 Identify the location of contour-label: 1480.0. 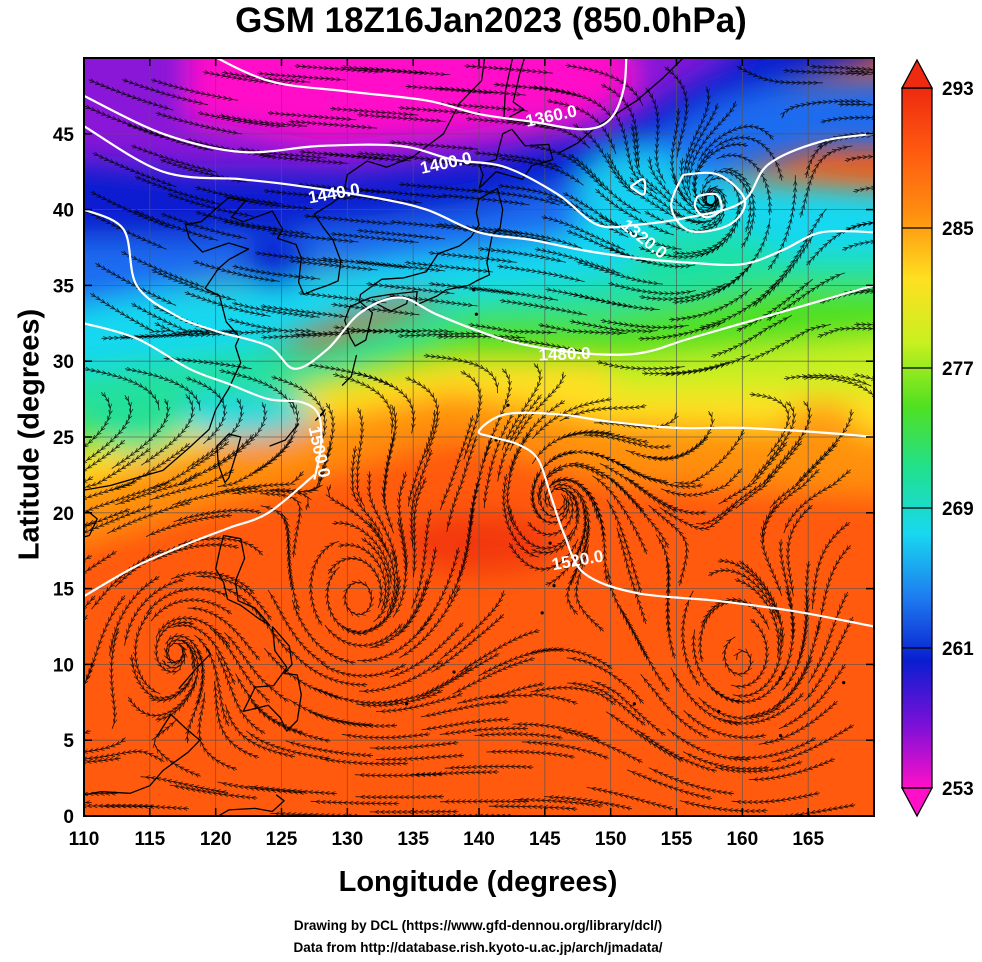
(564, 354).